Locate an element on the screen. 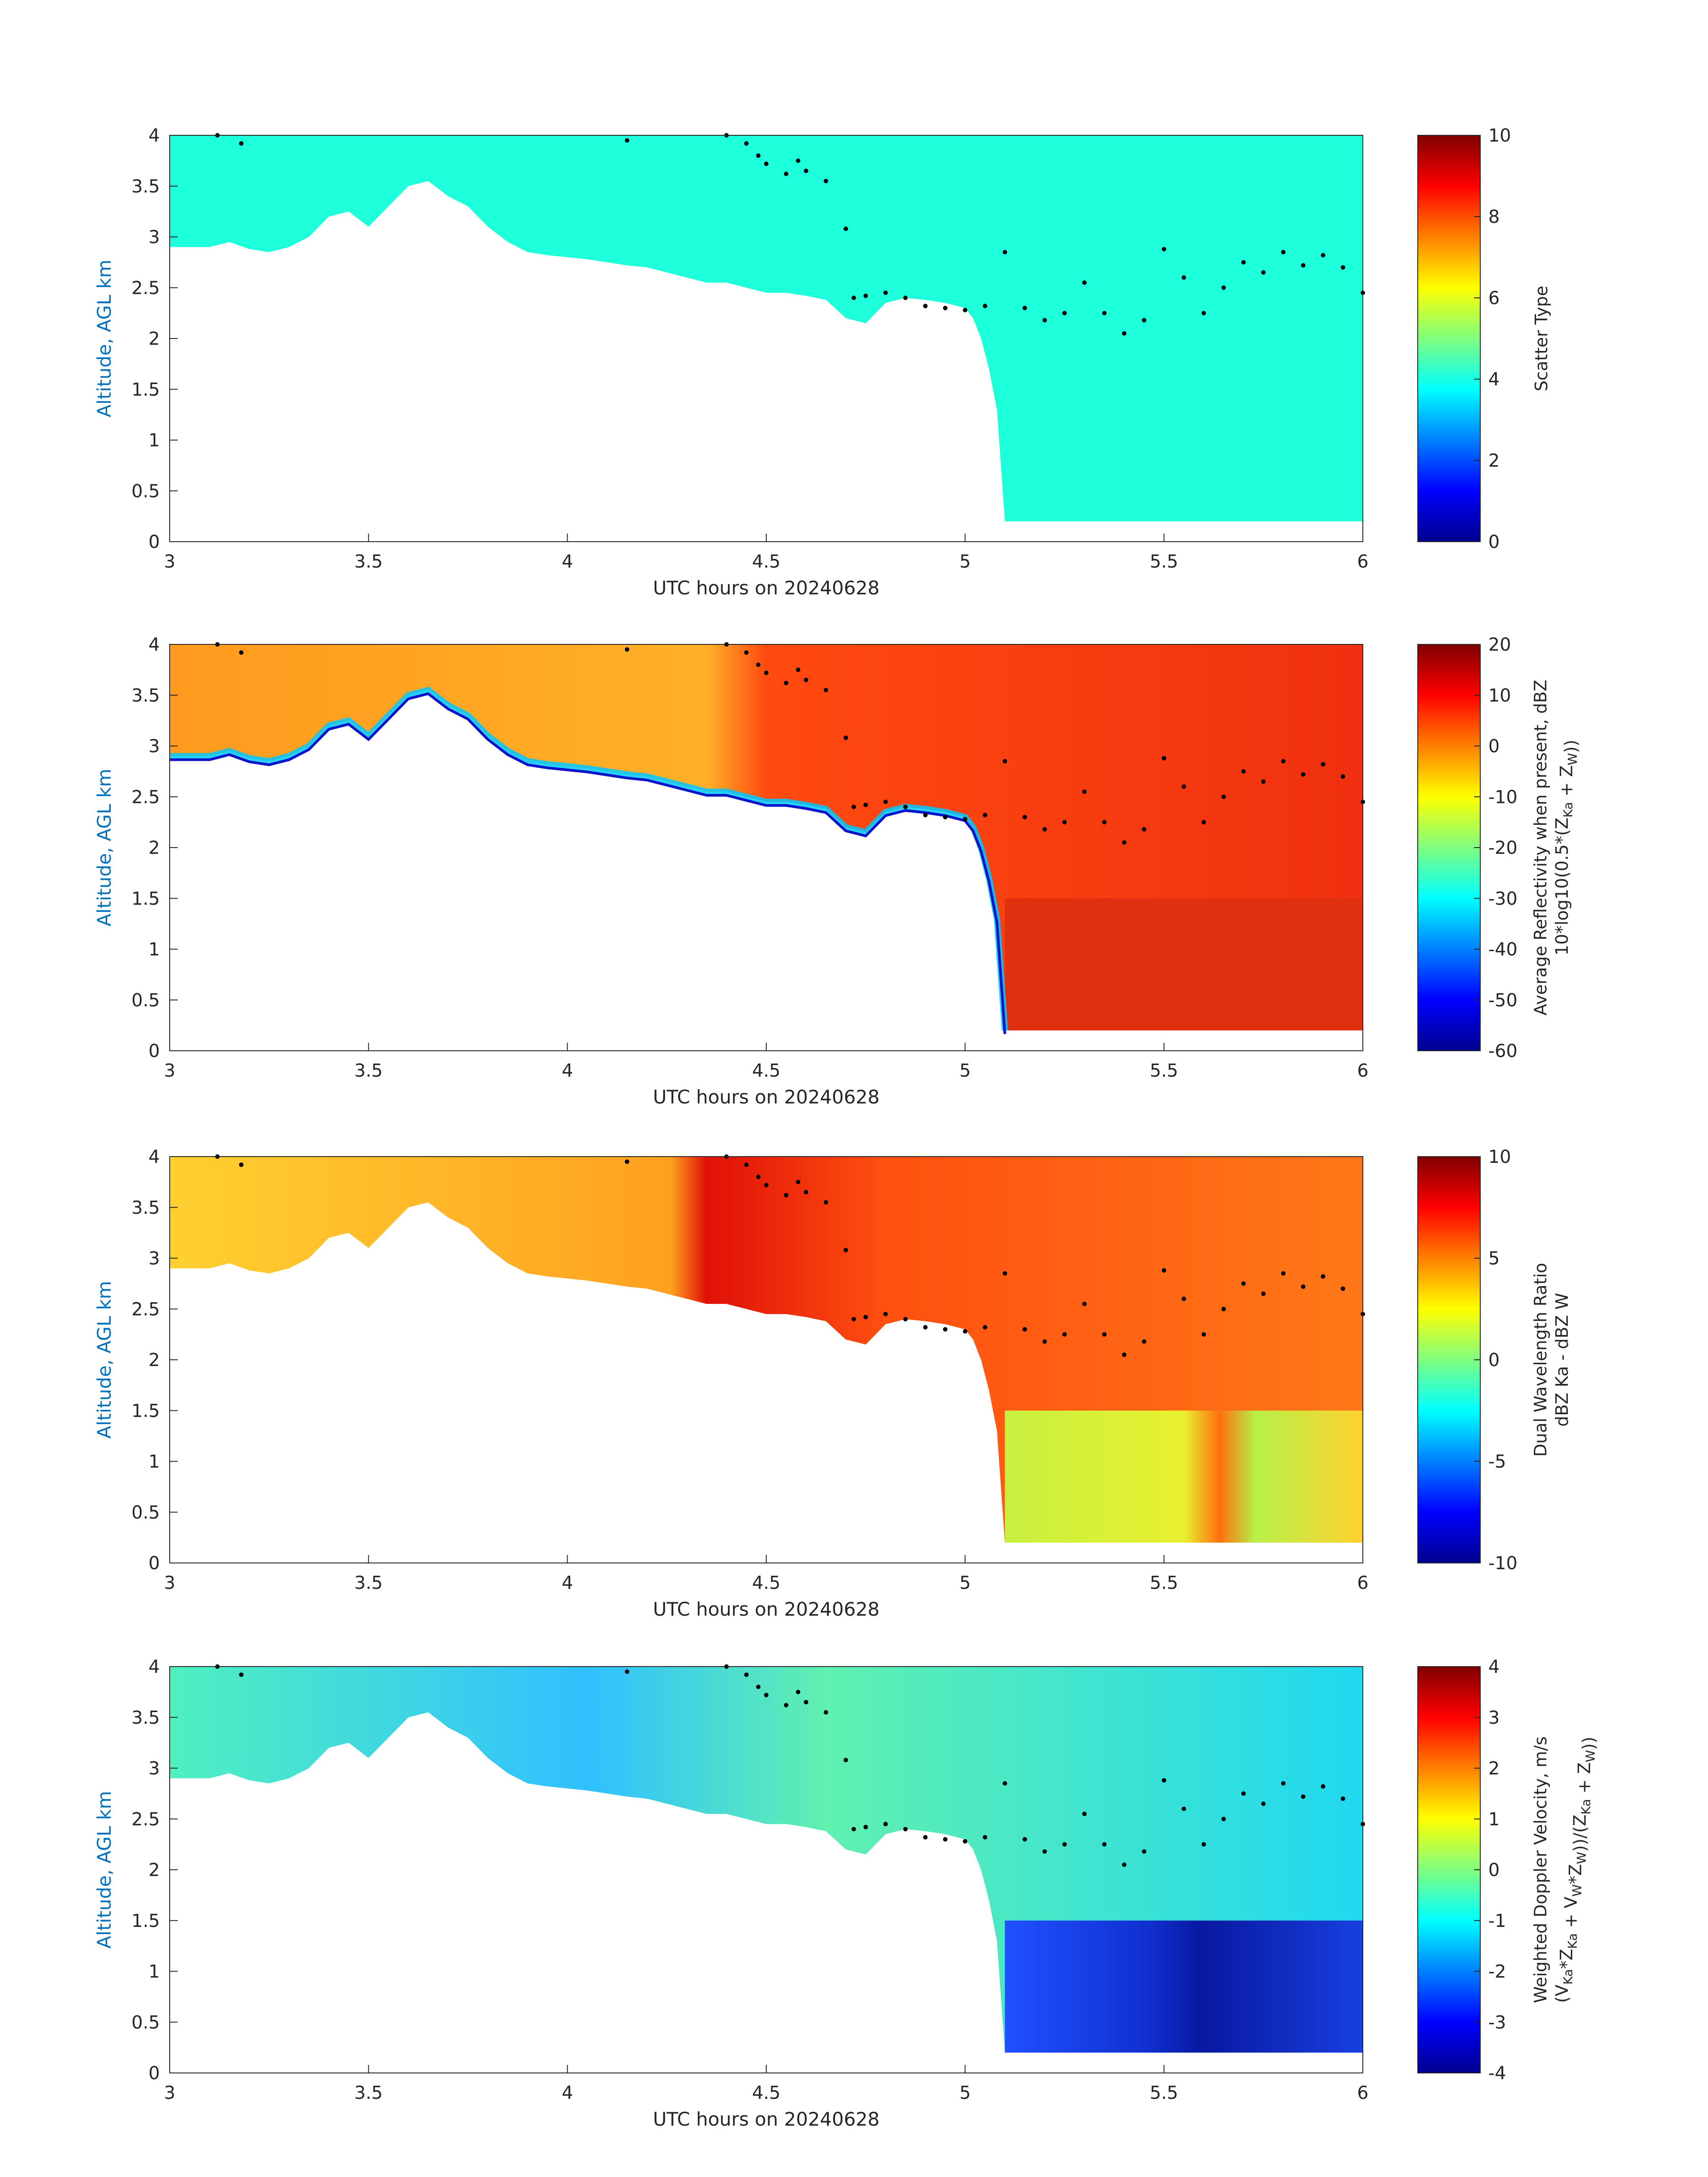  colorbar-tick-label: -5 is located at coordinates (1497, 1462).